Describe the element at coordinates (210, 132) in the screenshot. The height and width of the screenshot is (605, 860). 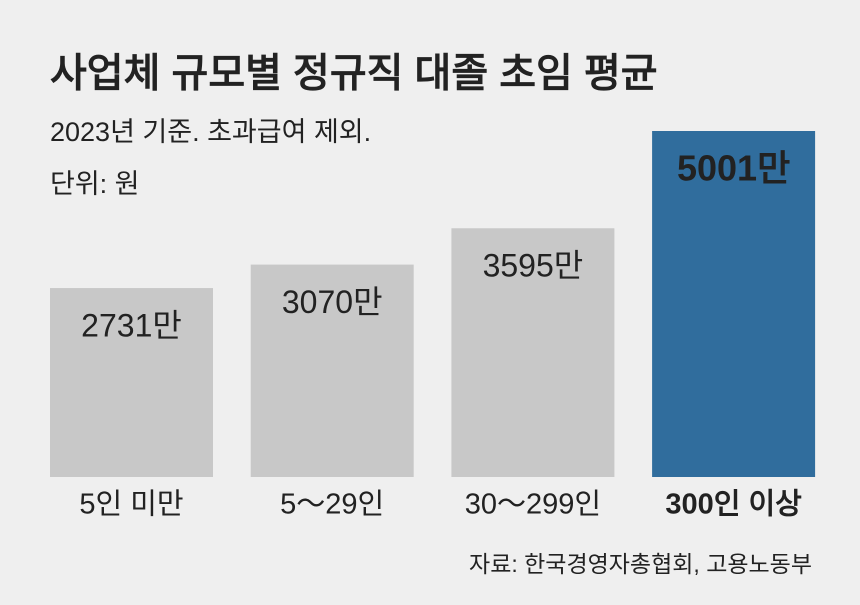
I see `subtitle: 2023년 기준. 초과급여 제외.` at that location.